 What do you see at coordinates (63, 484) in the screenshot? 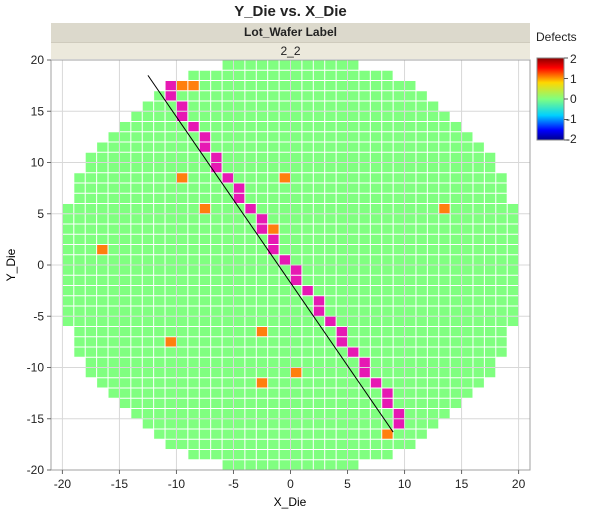
I see `x-tick-label: -20` at bounding box center [63, 484].